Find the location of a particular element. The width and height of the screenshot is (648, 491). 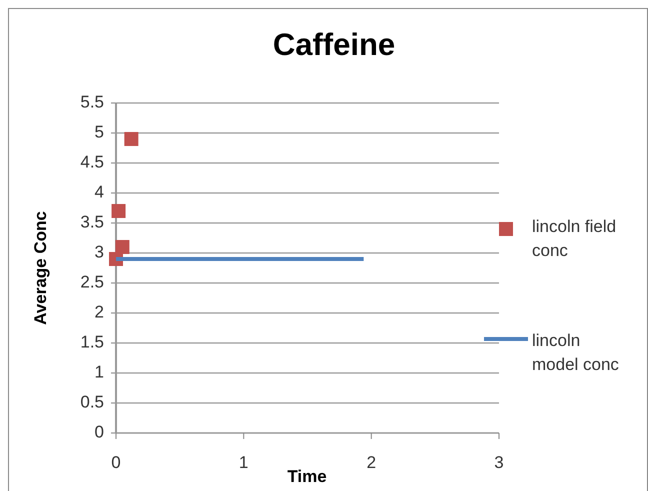

y-tick-label: 5.5 is located at coordinates (92, 102).